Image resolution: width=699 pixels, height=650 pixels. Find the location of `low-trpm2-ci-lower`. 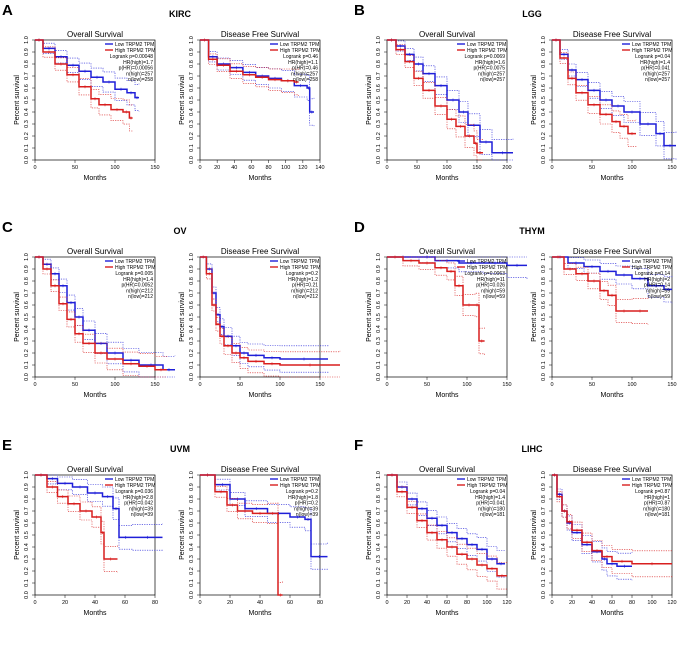

low-trpm2-ci-lower is located at coordinates (592, 527).